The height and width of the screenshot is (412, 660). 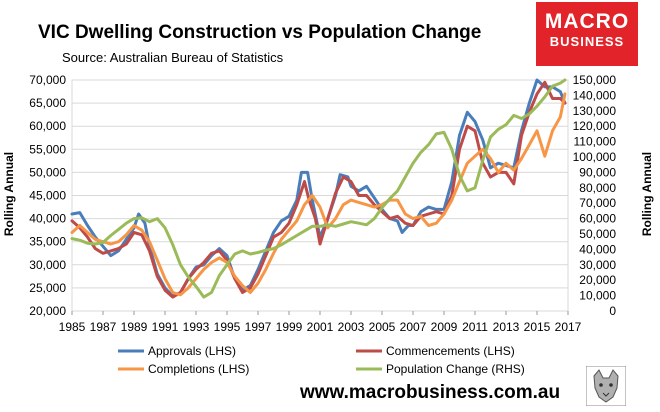 I want to click on y-tick-label: 65,000, so click(x=47, y=103).